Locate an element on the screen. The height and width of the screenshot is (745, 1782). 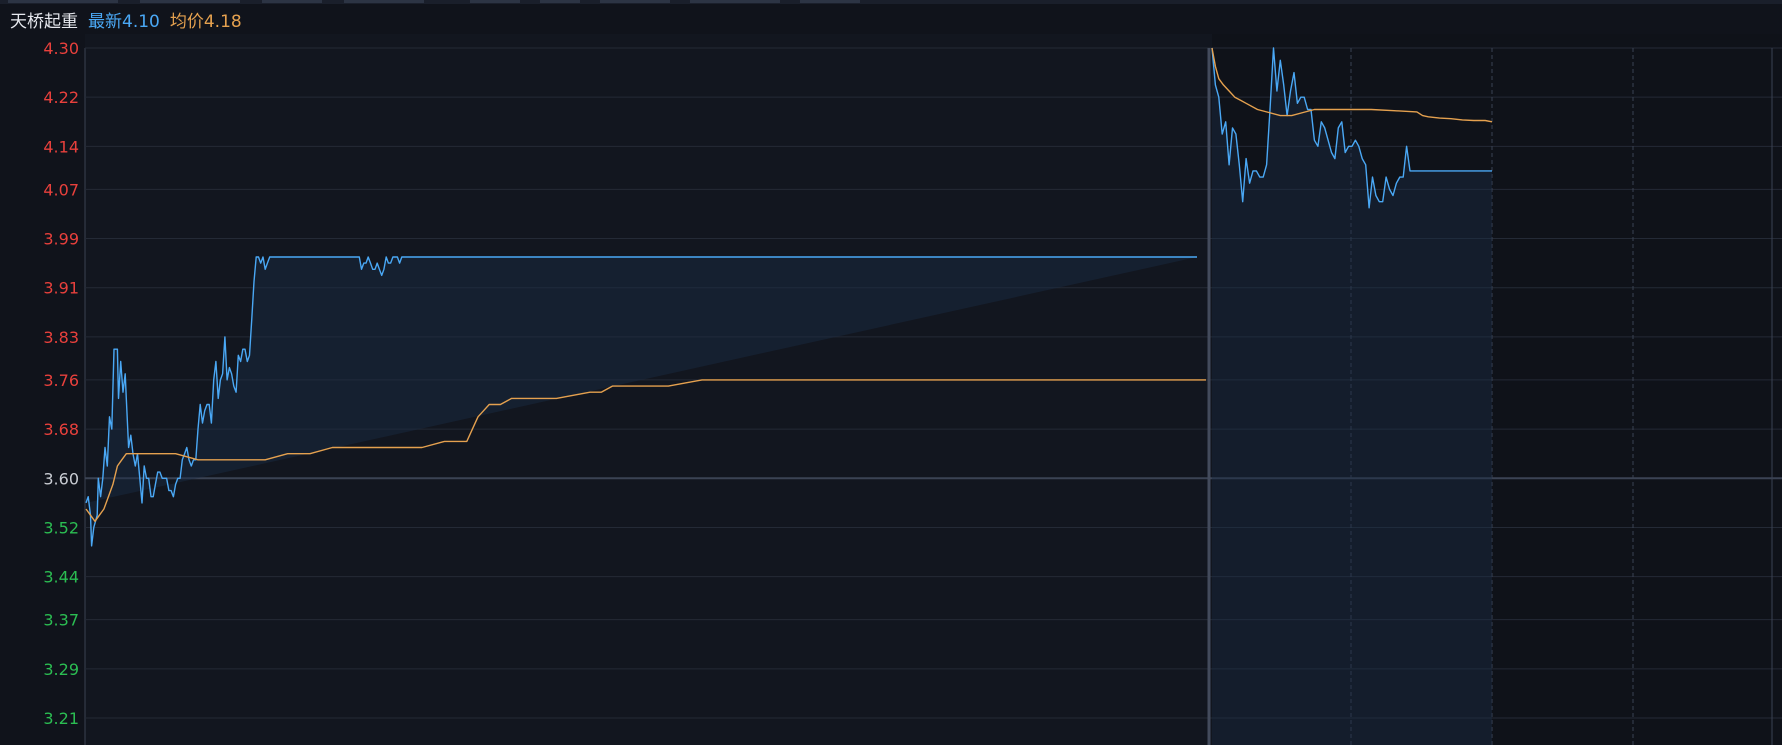
average-price: 均价4.18 is located at coordinates (205, 21).